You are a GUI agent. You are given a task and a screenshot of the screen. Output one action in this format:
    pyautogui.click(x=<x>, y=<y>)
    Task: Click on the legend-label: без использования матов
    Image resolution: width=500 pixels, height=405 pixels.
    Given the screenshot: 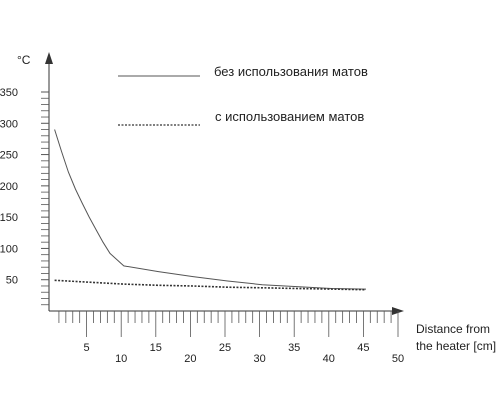 What is the action you would take?
    pyautogui.click(x=291, y=71)
    